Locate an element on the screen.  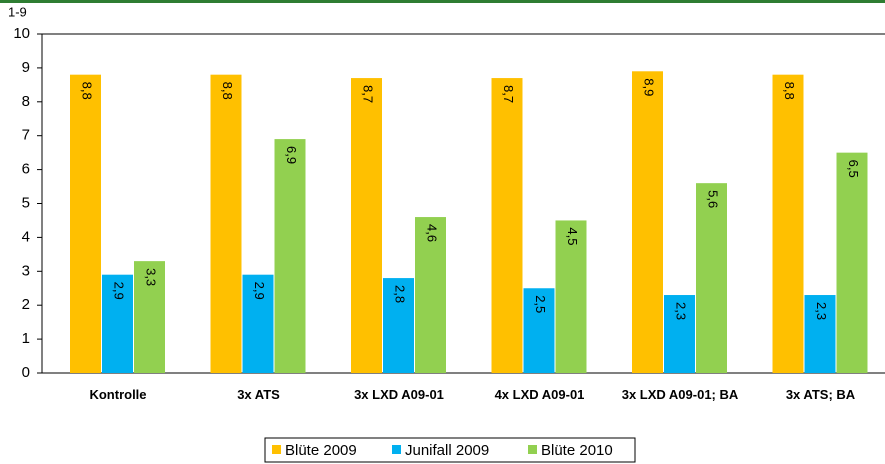
y-tick-label: 5 is located at coordinates (26, 202).